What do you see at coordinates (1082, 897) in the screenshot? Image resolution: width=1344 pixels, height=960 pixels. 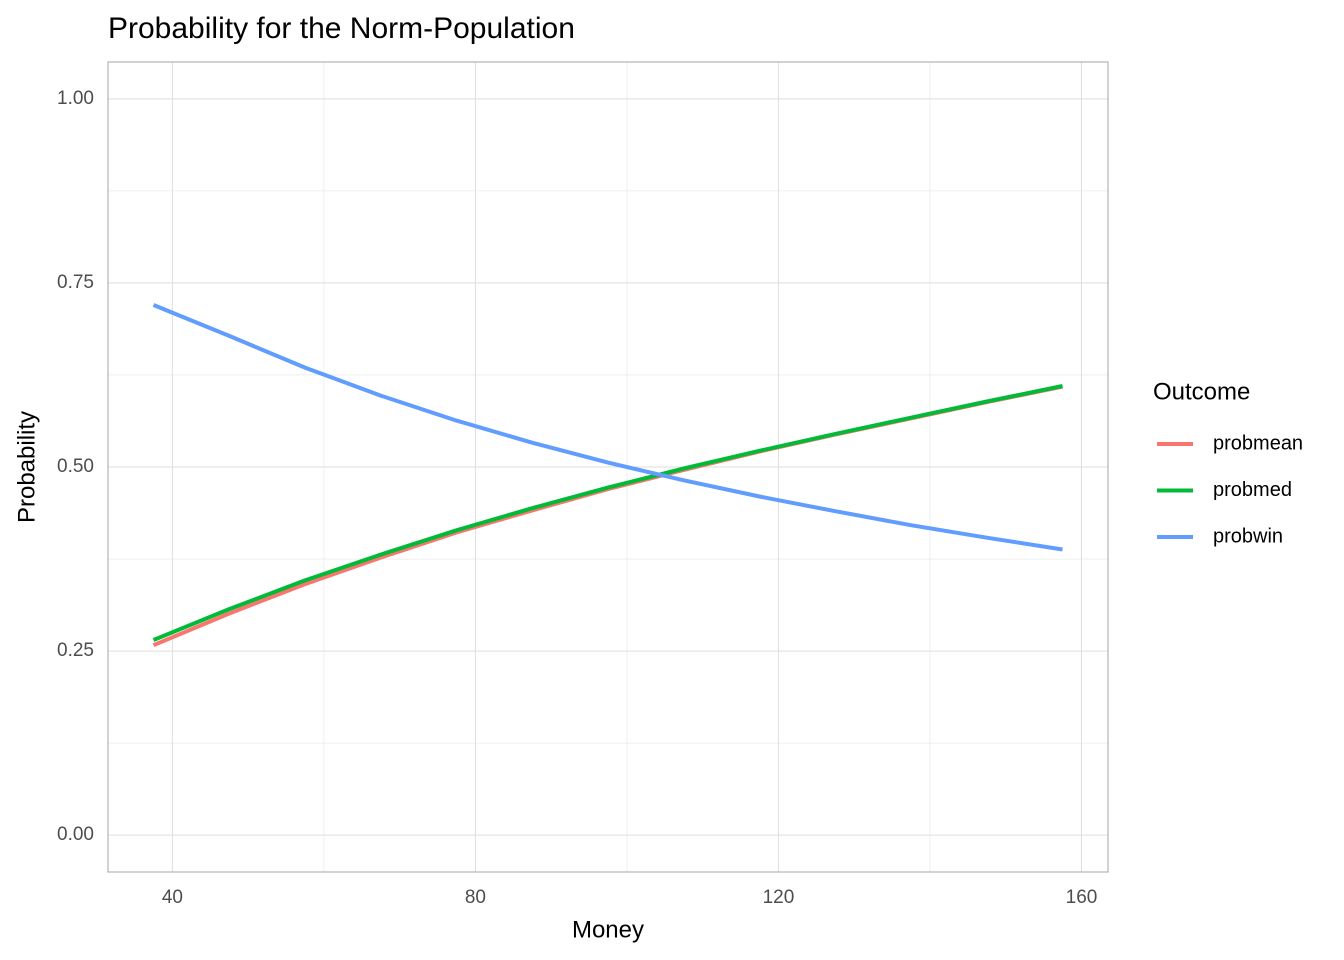 I see `x-tick-label: 160` at bounding box center [1082, 897].